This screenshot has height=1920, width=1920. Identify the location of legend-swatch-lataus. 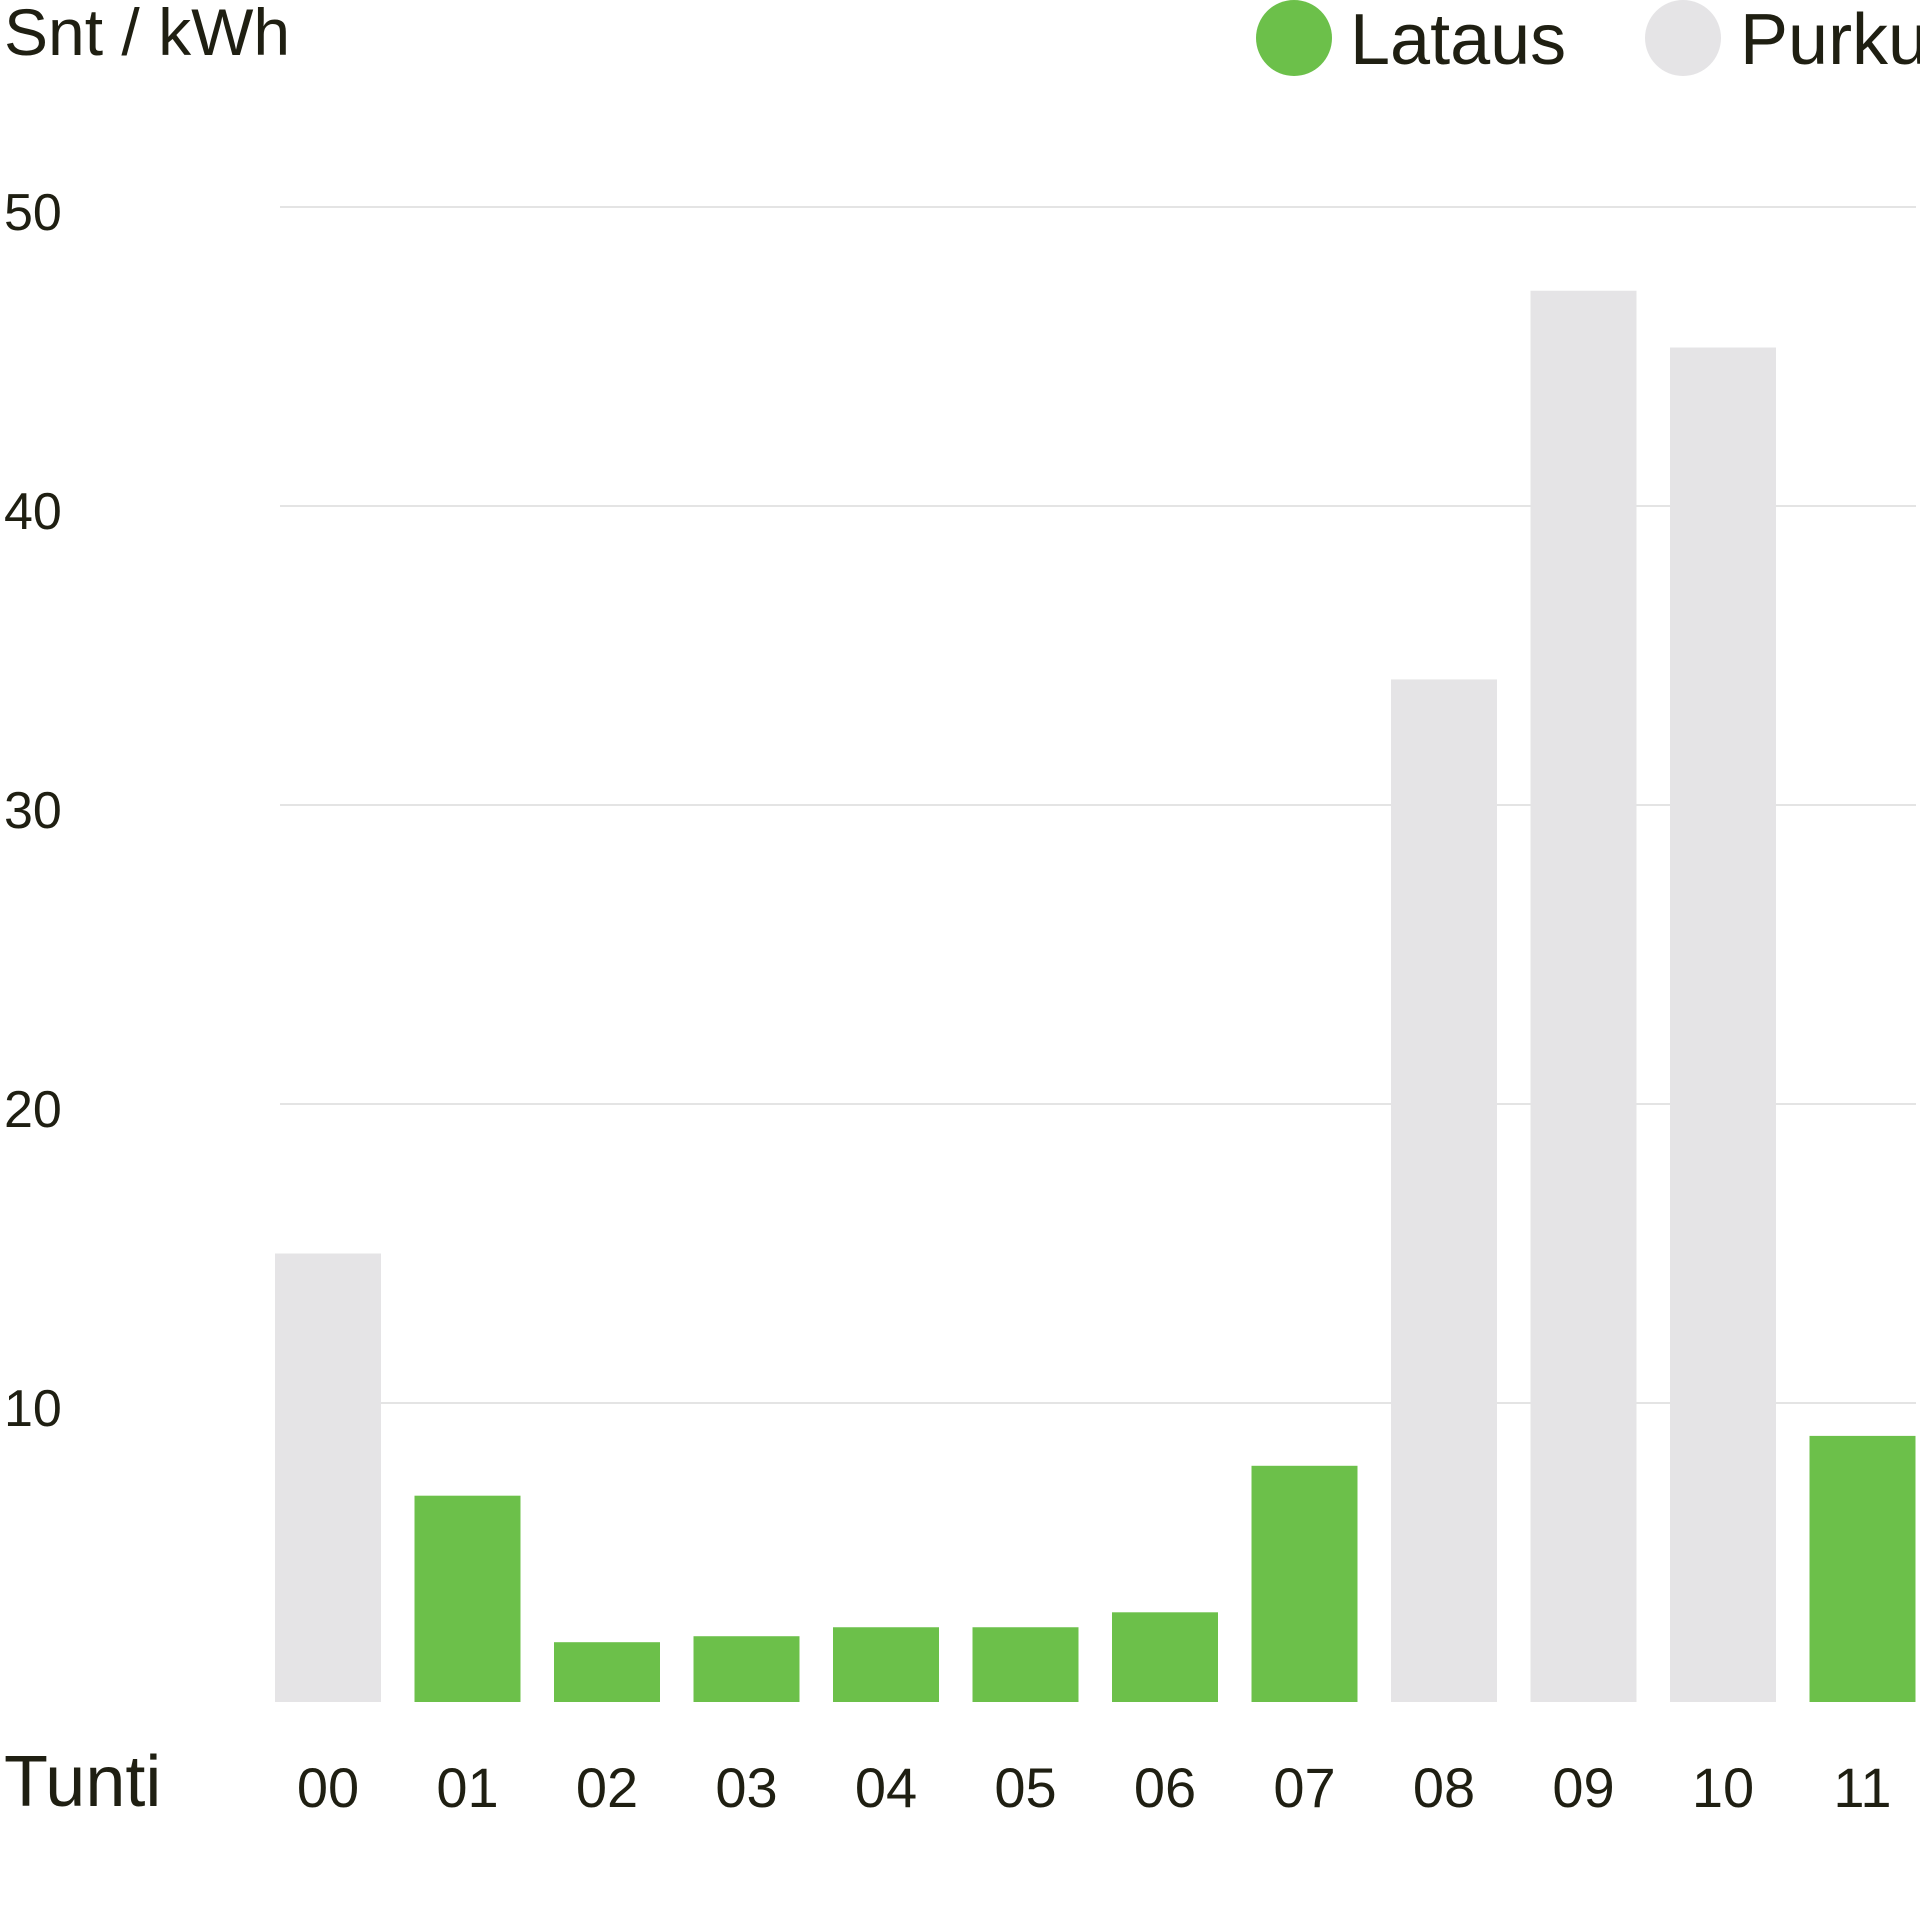
(1294, 38).